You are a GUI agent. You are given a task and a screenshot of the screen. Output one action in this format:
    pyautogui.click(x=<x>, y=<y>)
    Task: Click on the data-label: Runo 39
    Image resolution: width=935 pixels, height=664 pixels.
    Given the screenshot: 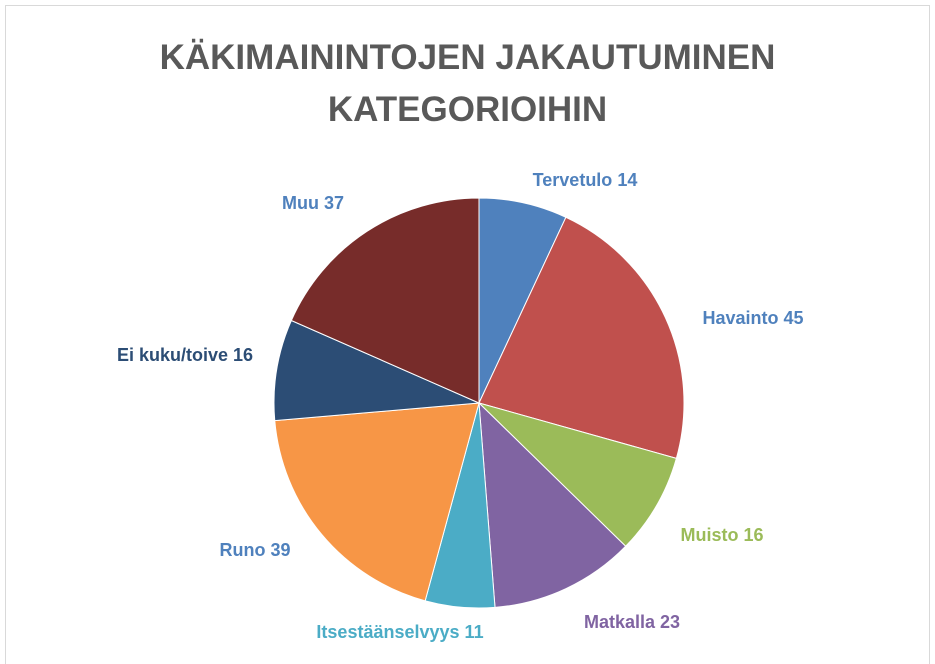 What is the action you would take?
    pyautogui.click(x=255, y=550)
    